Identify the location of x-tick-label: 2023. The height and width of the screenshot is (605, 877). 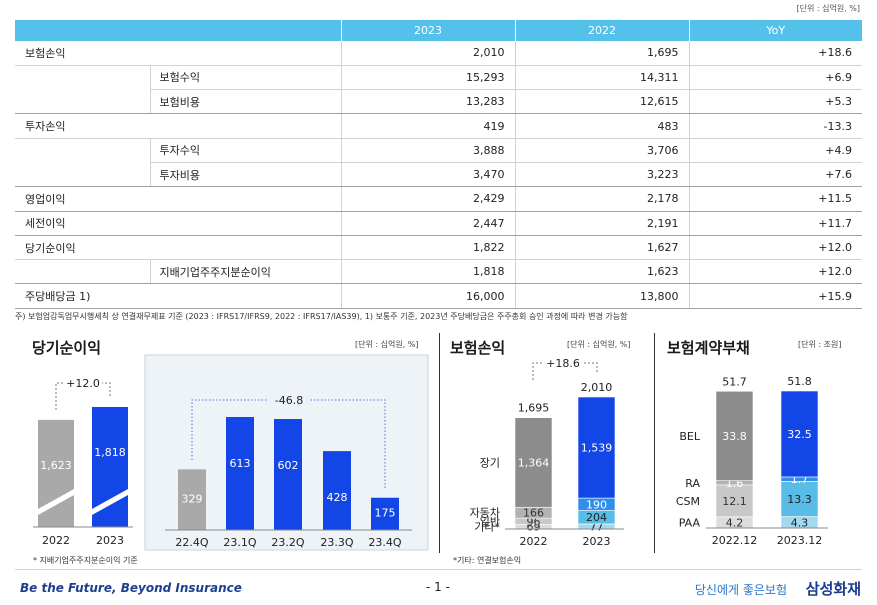
(110, 540).